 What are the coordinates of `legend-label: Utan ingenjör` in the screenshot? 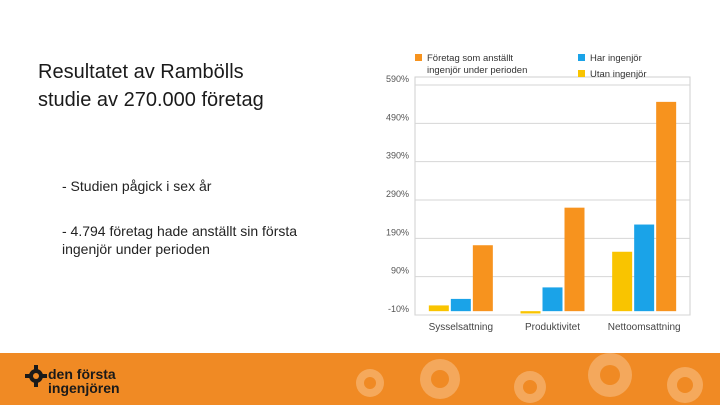 It's located at (618, 74).